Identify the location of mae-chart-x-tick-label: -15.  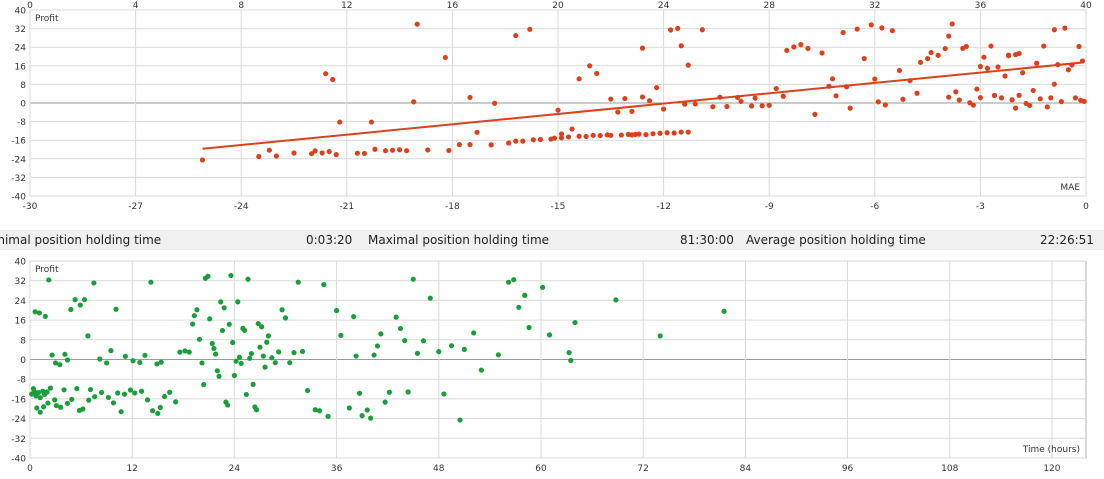
(558, 207).